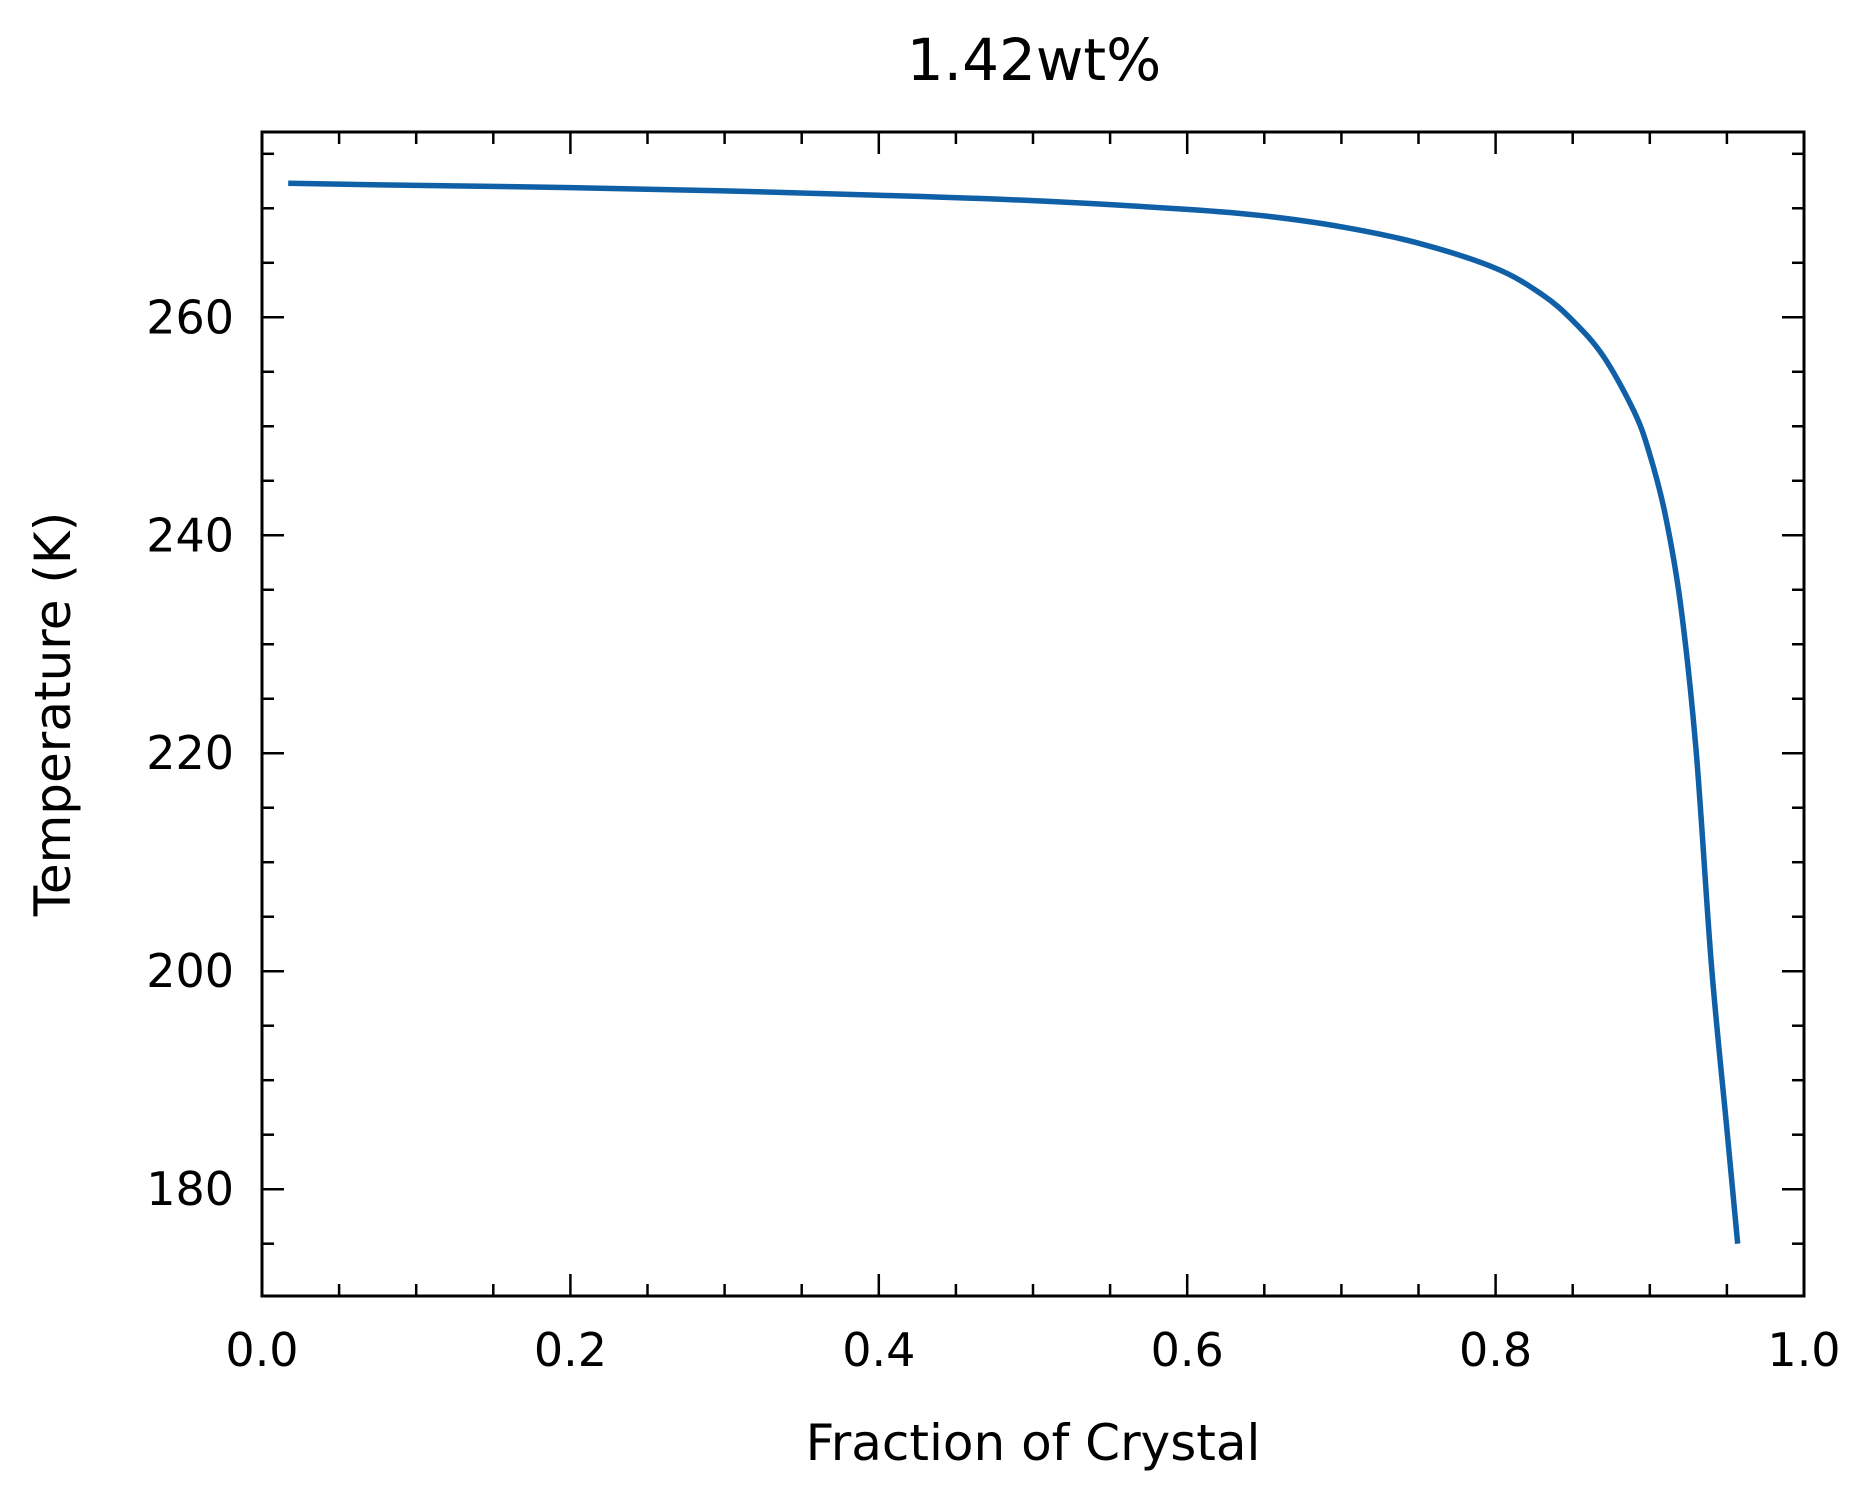 This screenshot has width=1871, height=1494. Describe the element at coordinates (53, 714) in the screenshot. I see `y-axis-title: Temperature (K)` at that location.